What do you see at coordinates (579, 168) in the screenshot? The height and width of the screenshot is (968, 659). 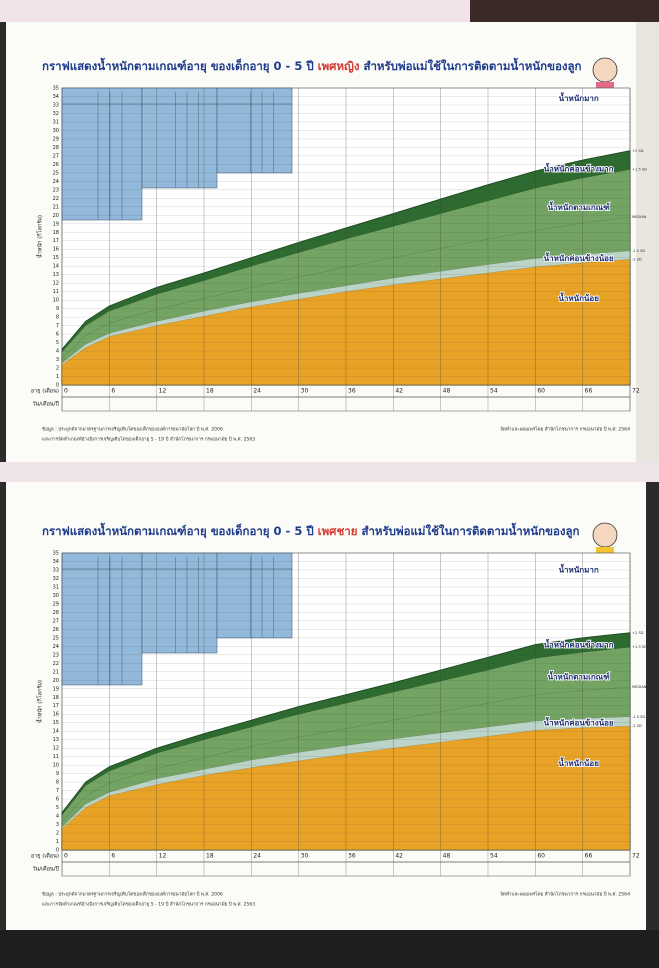 I see `band-label: น้ำหนักค่อนข้างมาก` at bounding box center [579, 168].